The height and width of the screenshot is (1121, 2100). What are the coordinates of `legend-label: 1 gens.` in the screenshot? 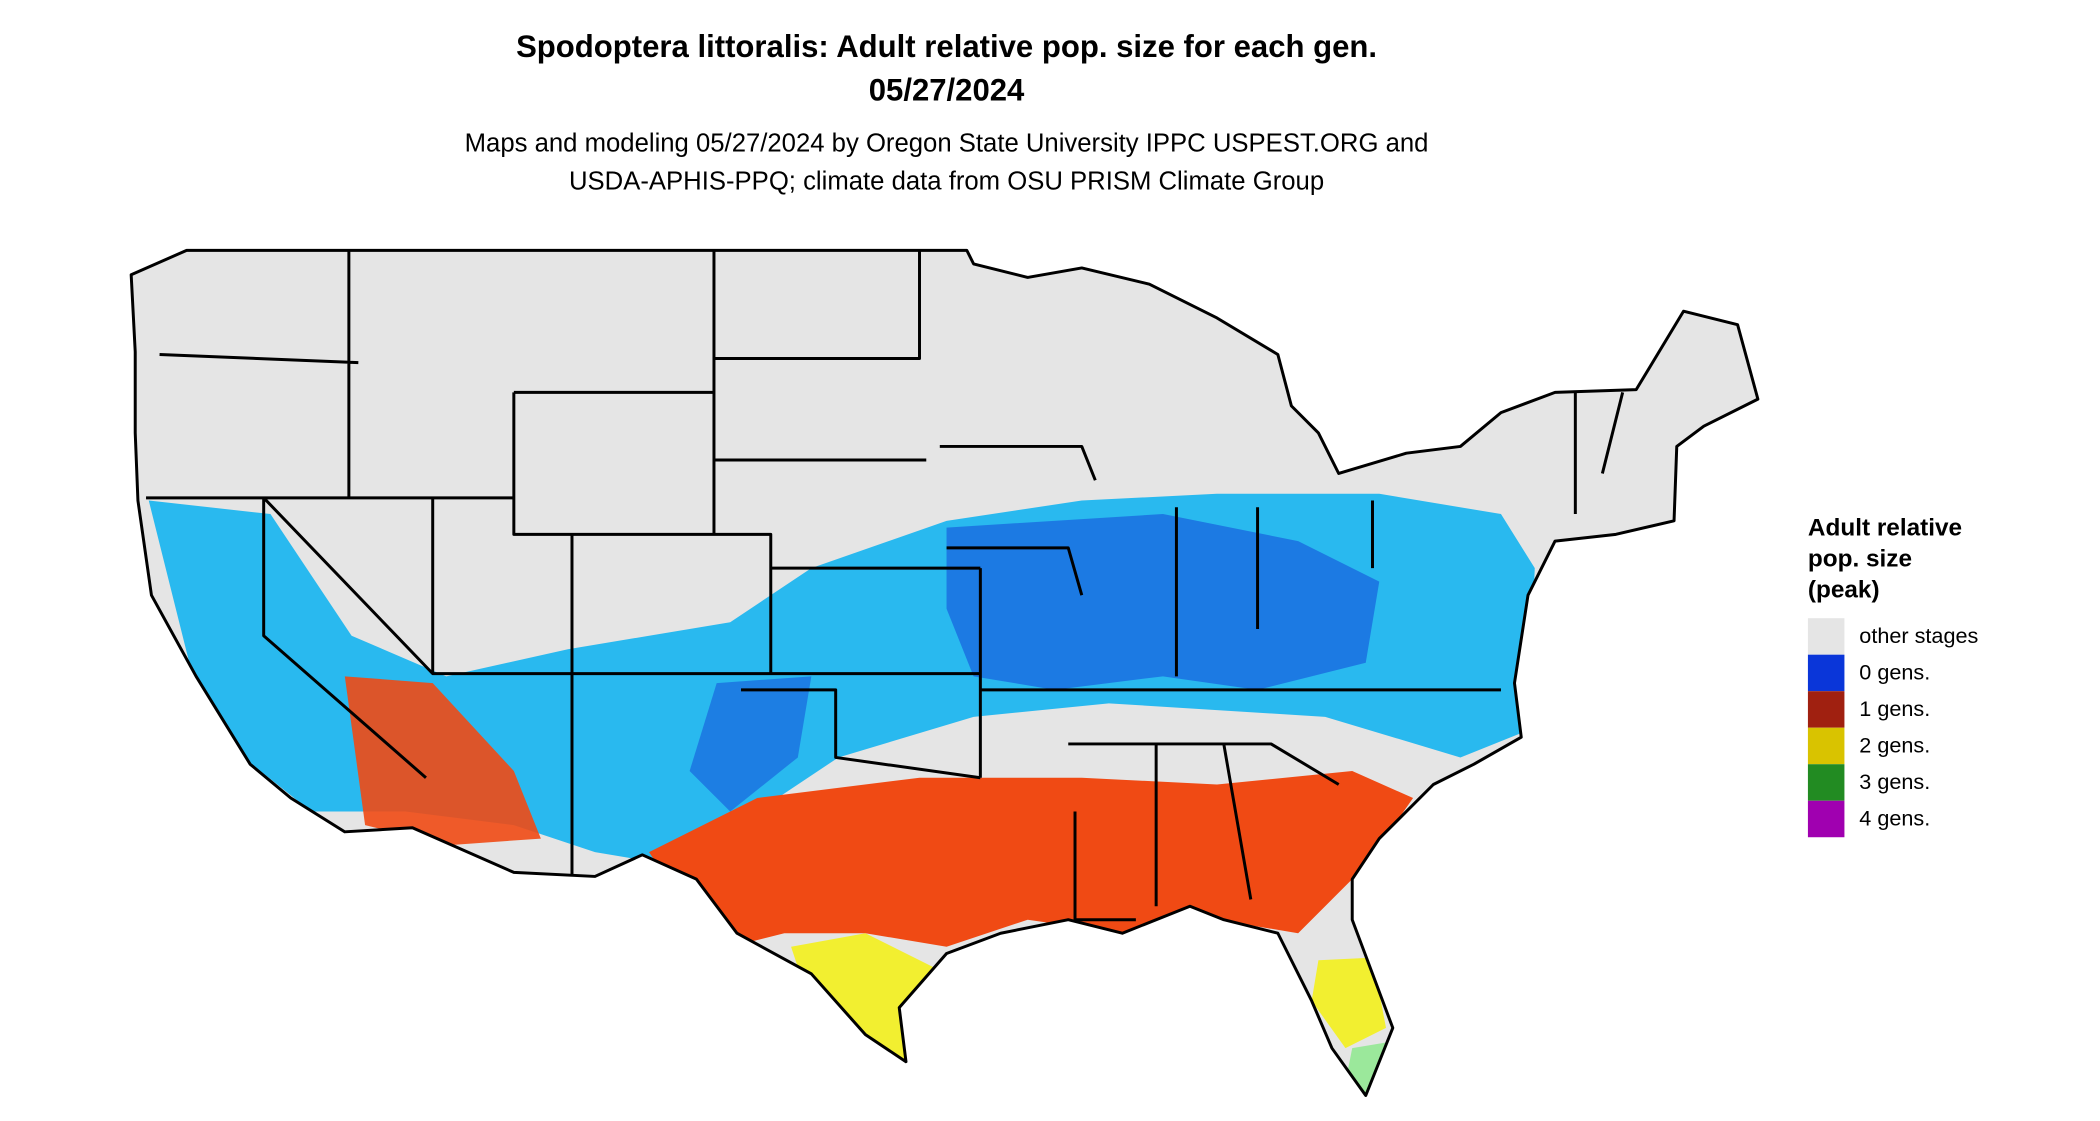 It's located at (1894, 708).